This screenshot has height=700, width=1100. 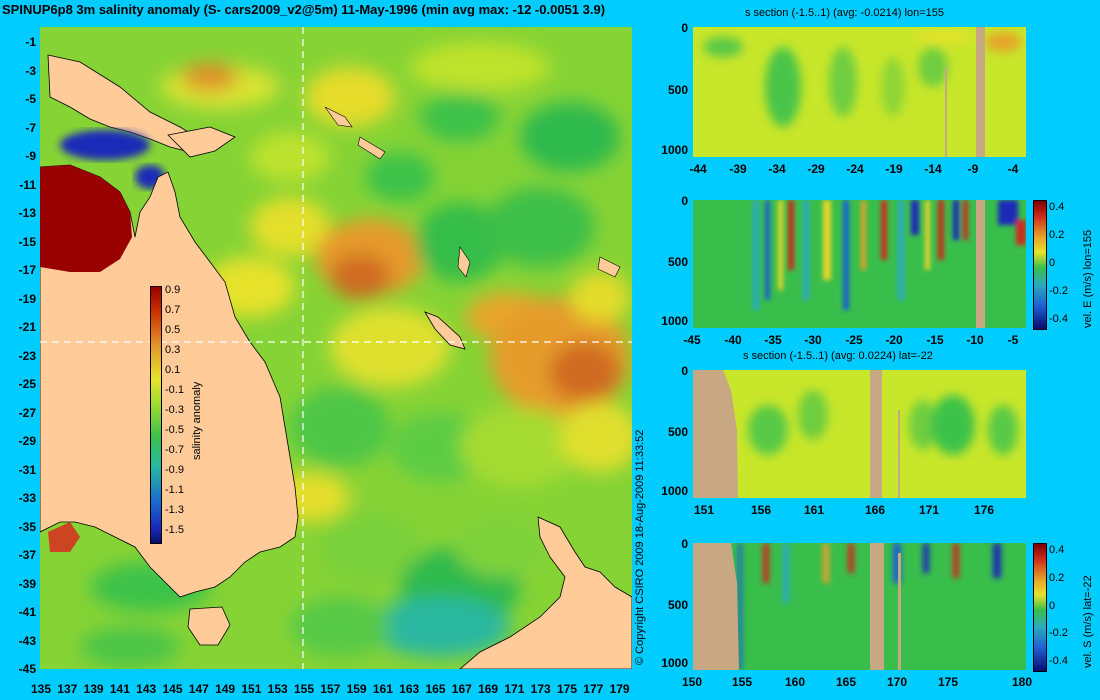 What do you see at coordinates (146, 689) in the screenshot?
I see `lon-tick-label: 143` at bounding box center [146, 689].